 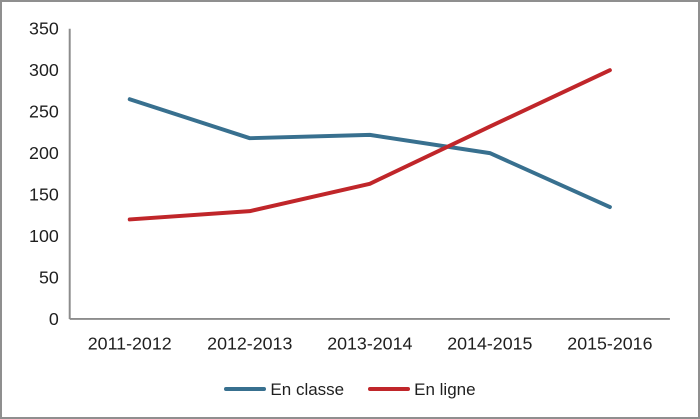 What do you see at coordinates (369, 344) in the screenshot?
I see `x-axis-tick-label: 2013-2014` at bounding box center [369, 344].